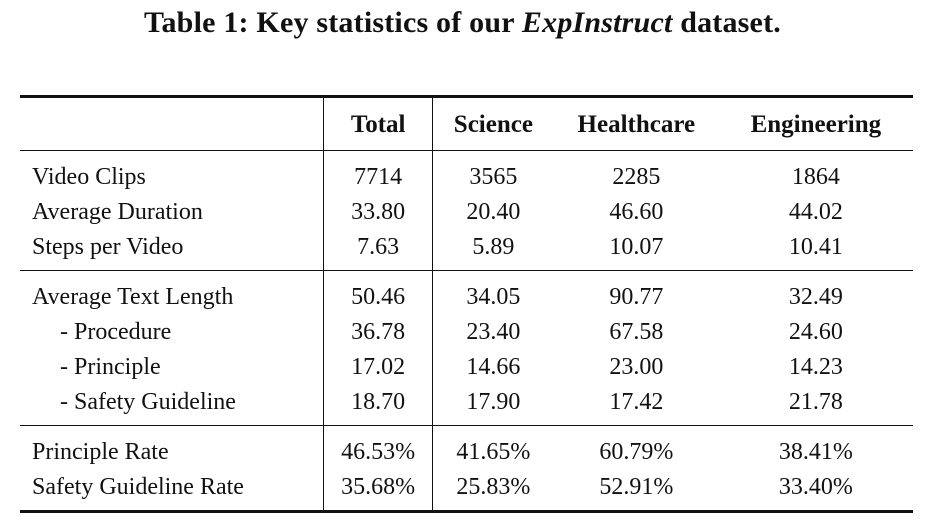  Describe the element at coordinates (726, 22) in the screenshot. I see `caption-suffix: dataset.` at that location.